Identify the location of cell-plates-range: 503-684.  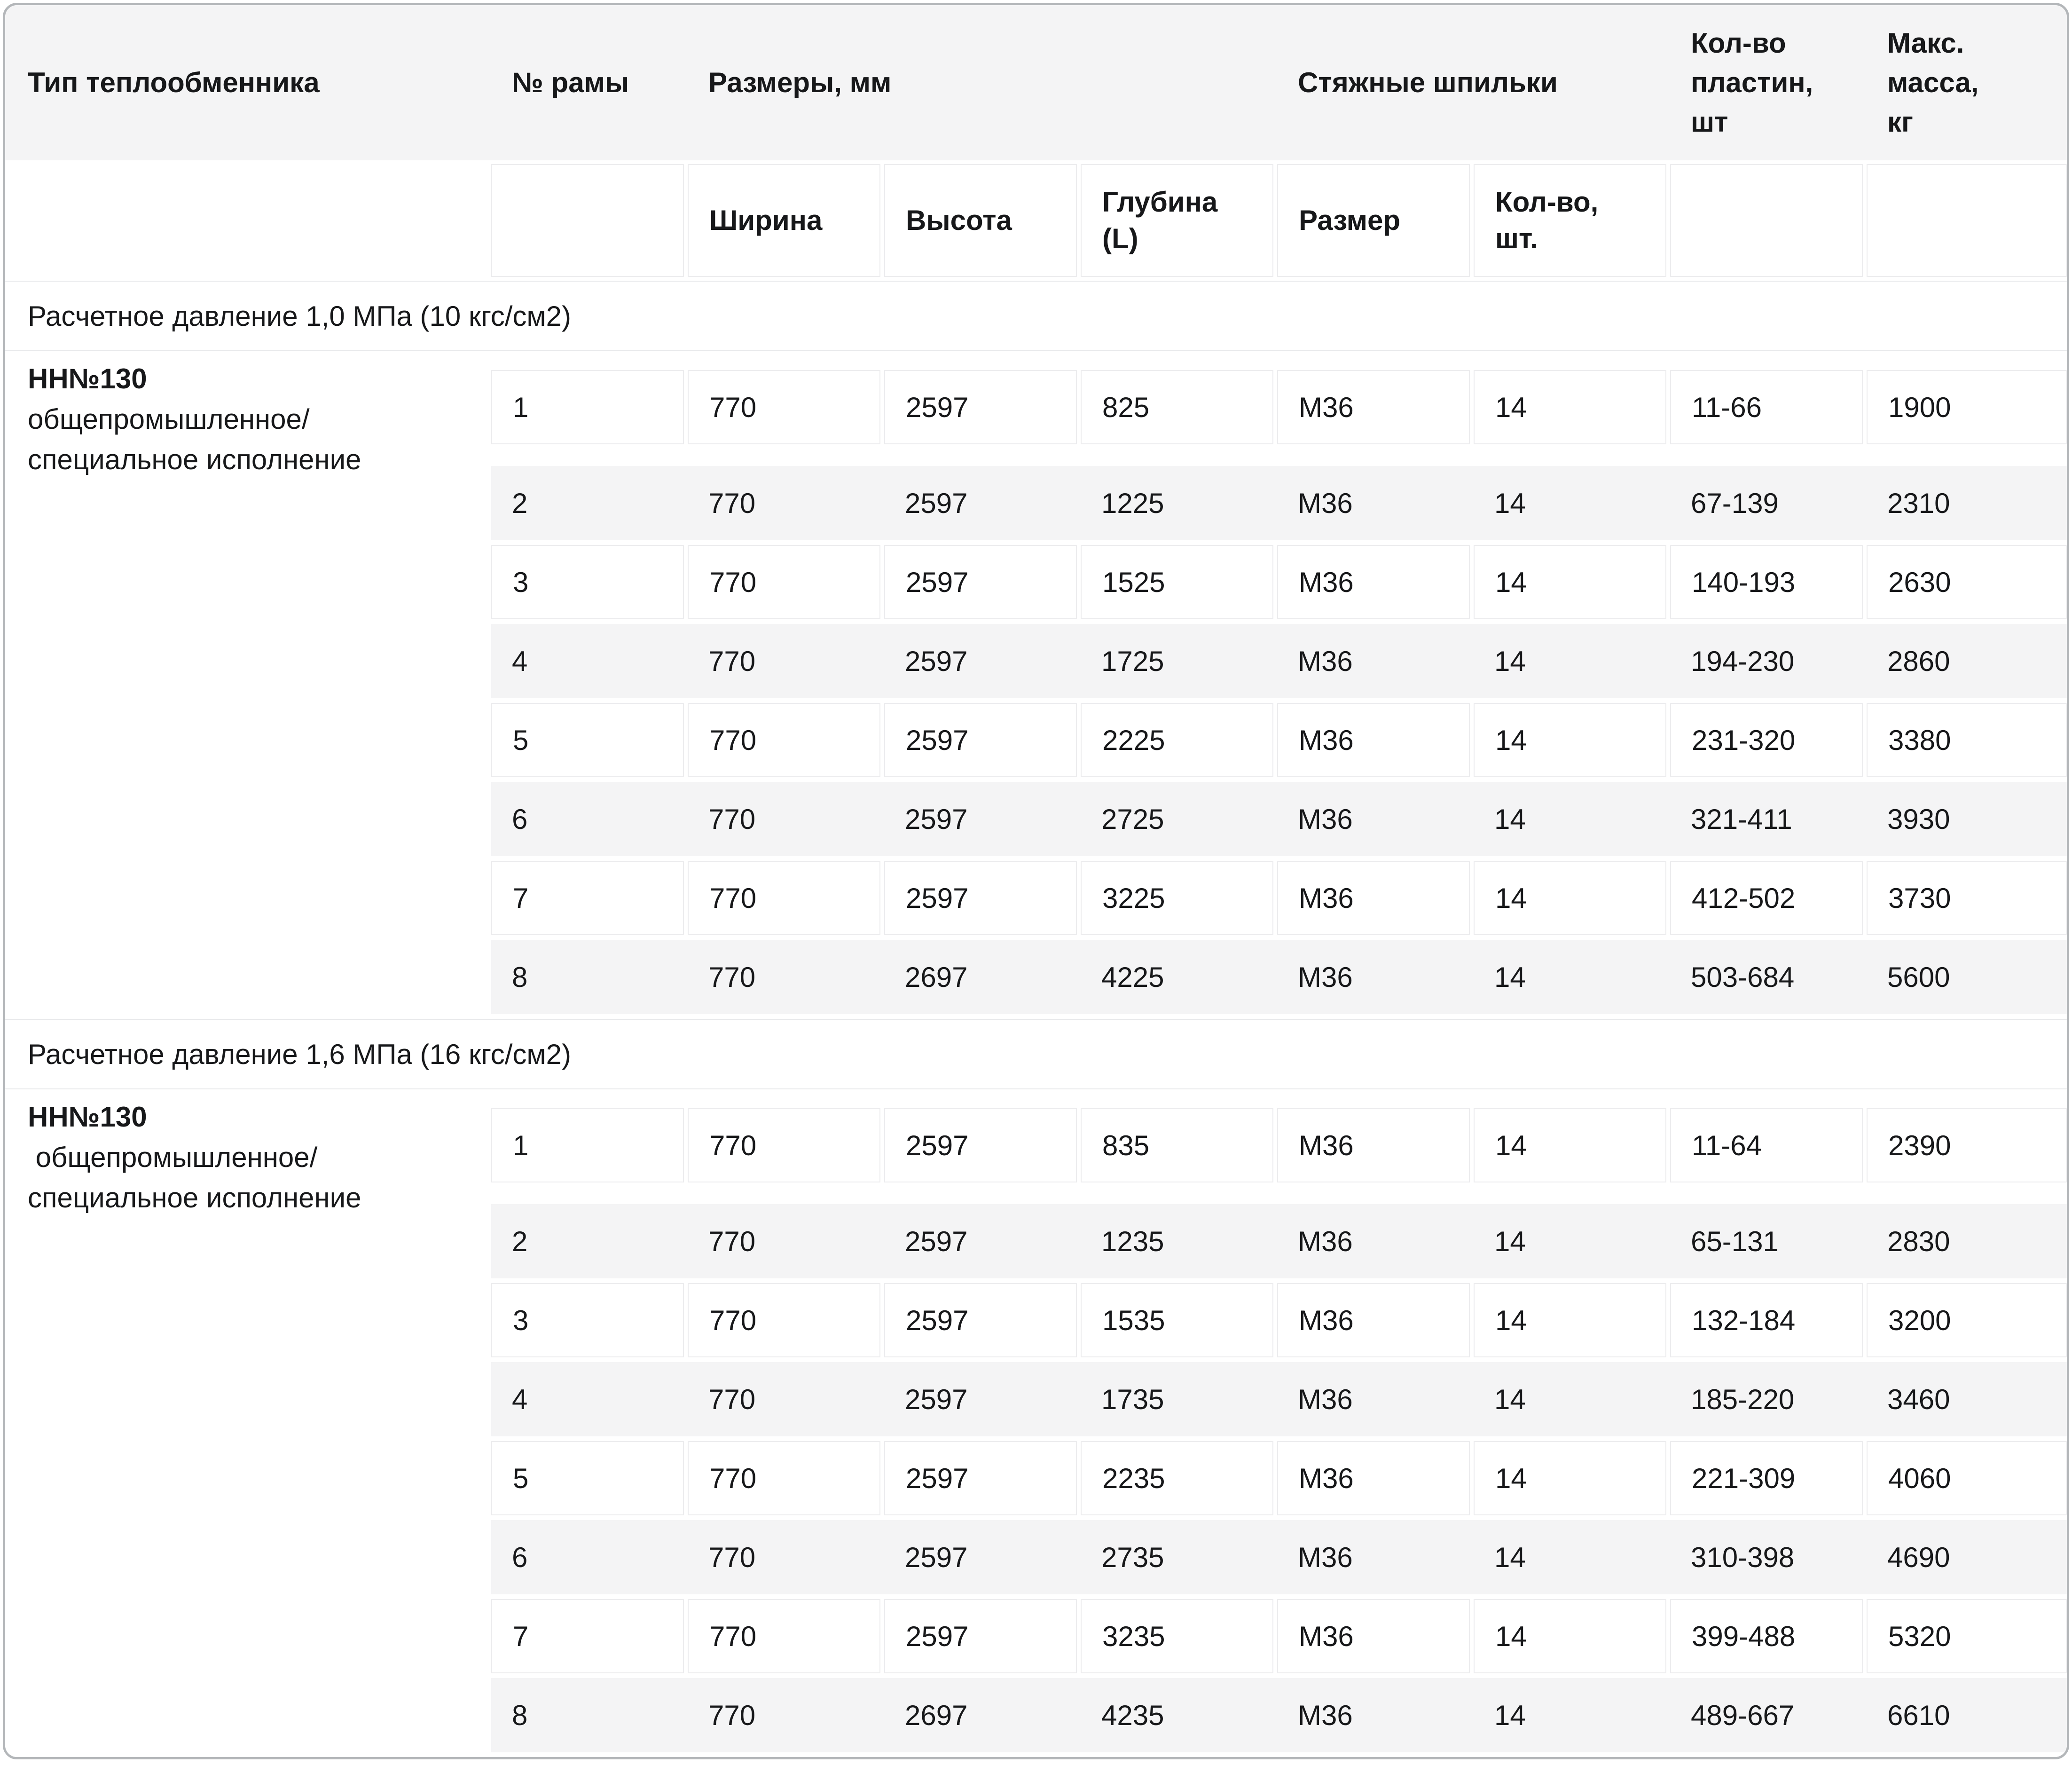
(1743, 977).